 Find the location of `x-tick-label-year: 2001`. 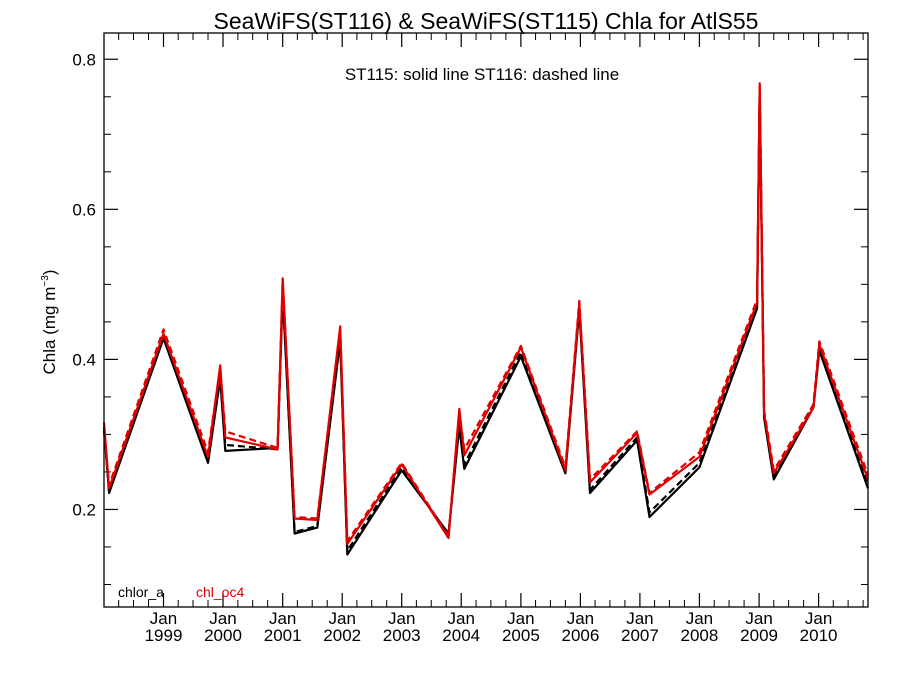

x-tick-label-year: 2001 is located at coordinates (283, 635).